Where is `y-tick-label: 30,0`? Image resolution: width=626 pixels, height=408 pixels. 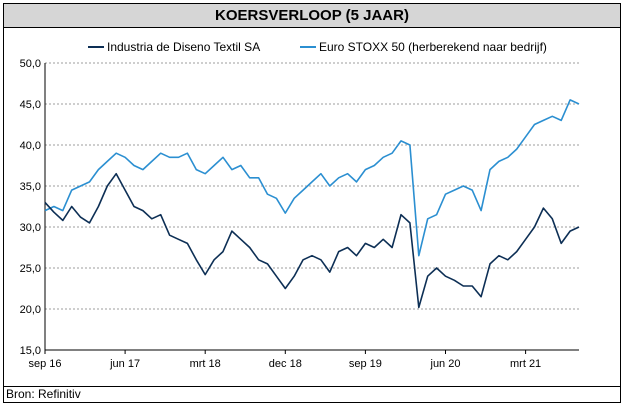 y-tick-label: 30,0 is located at coordinates (30, 228).